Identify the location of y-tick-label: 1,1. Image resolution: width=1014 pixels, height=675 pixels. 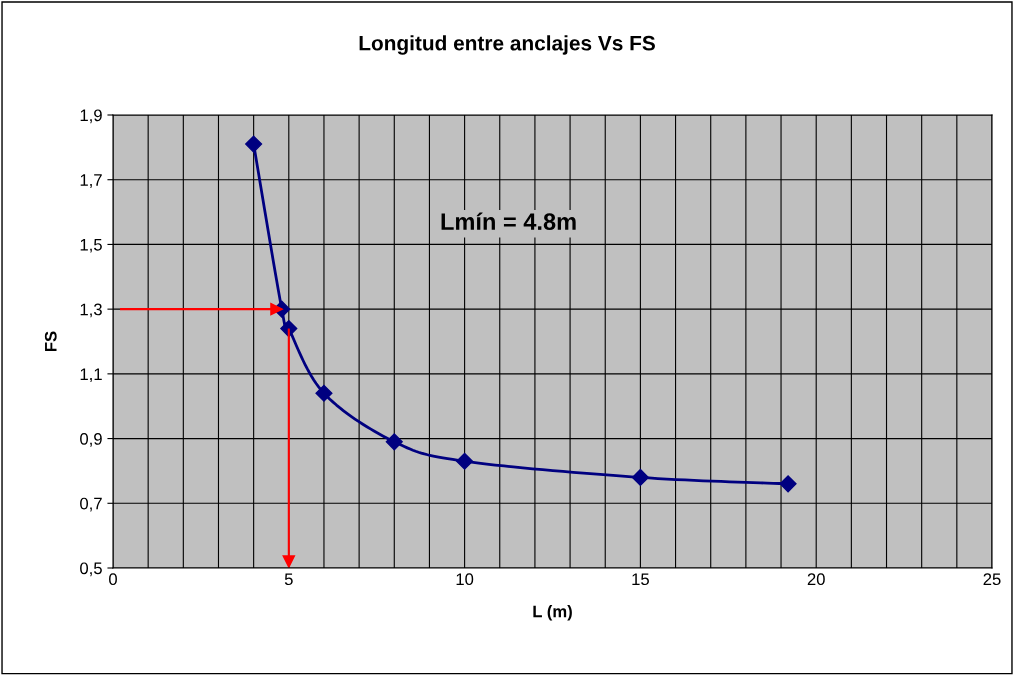
(91, 375).